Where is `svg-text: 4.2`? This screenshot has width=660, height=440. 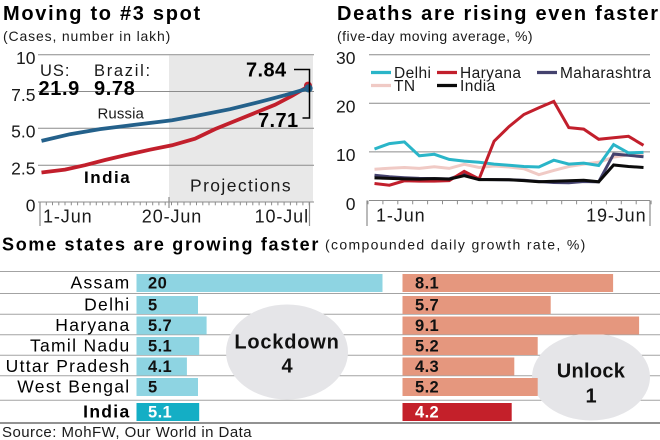 svg-text: 4.2 is located at coordinates (427, 413).